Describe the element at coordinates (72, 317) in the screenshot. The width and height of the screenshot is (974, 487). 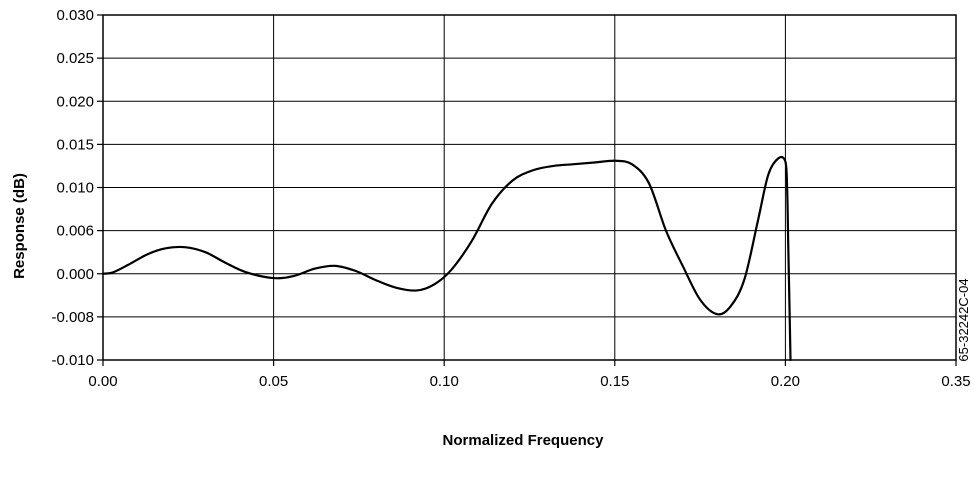
I see `y-tick-label: -0.008` at that location.